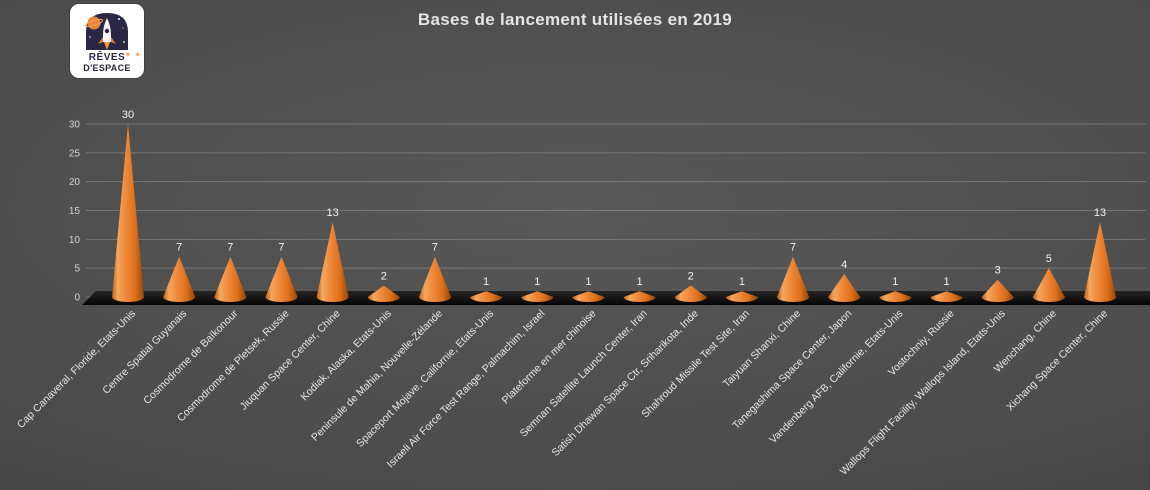 The height and width of the screenshot is (490, 1150). Describe the element at coordinates (191, 357) in the screenshot. I see `category-label: Cosmodrome de Baïkonour` at that location.